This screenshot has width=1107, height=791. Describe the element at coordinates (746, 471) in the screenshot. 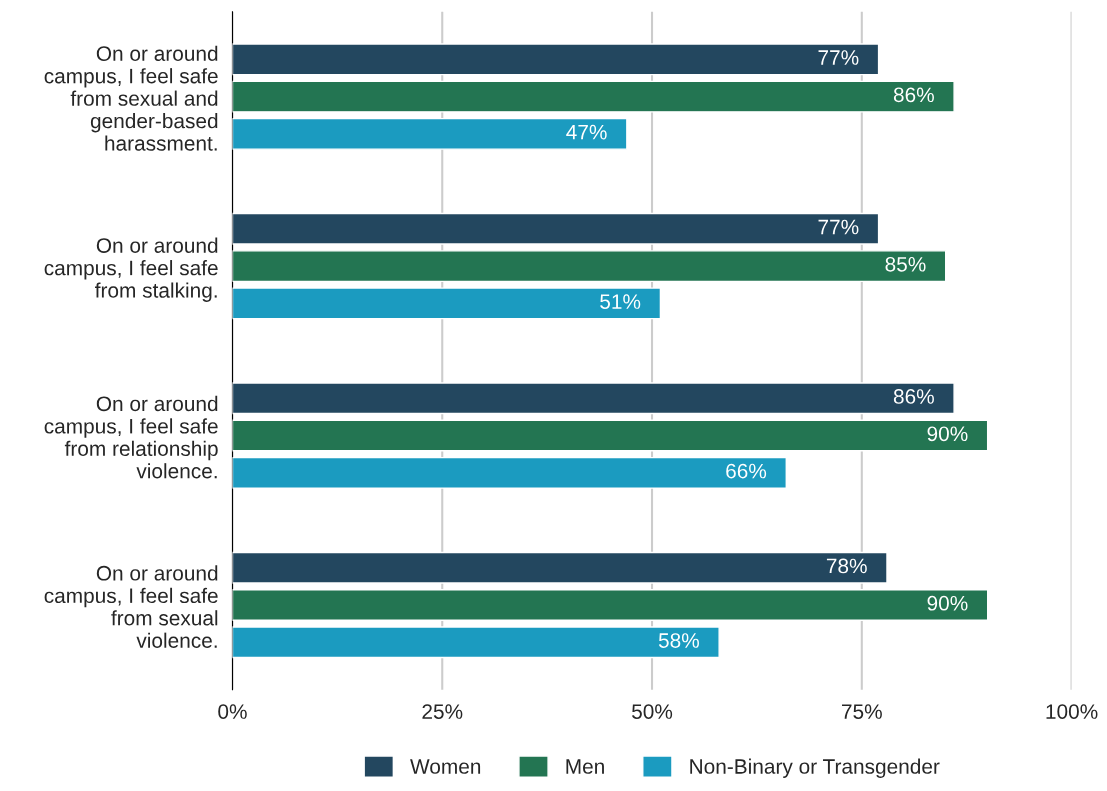

I see `data-label: 66%` at that location.